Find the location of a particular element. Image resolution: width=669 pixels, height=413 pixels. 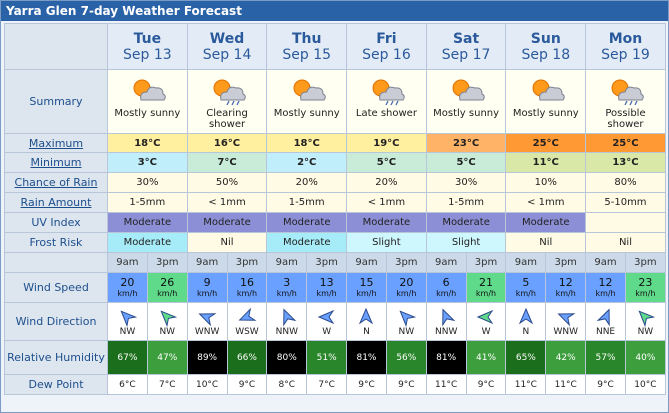

row-label-text: UV Index is located at coordinates (56, 222).